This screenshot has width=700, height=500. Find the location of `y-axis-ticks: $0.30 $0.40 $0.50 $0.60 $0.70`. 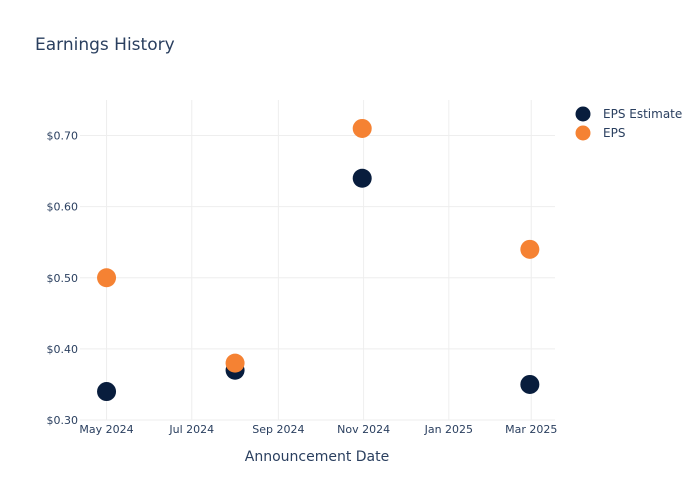

y-axis-ticks: $0.30 $0.40 $0.50 $0.60 $0.70 is located at coordinates (63, 278).